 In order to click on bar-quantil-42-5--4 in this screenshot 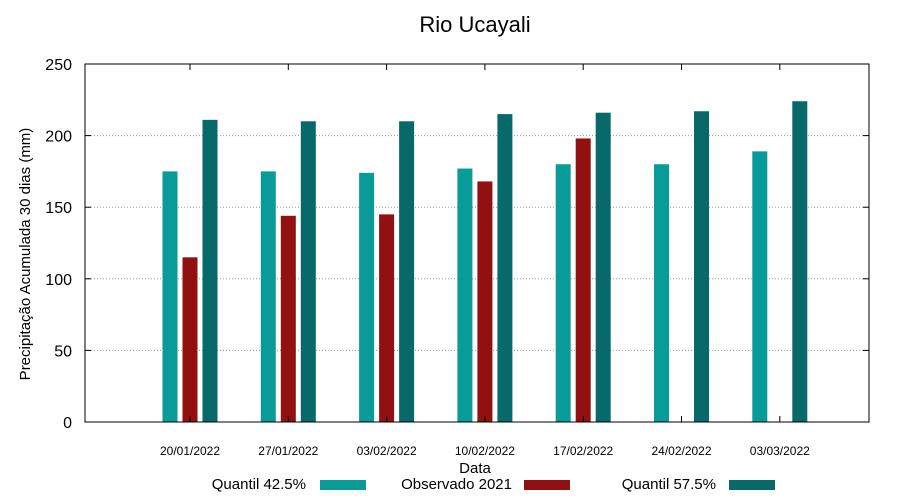, I will do `click(563, 293)`.